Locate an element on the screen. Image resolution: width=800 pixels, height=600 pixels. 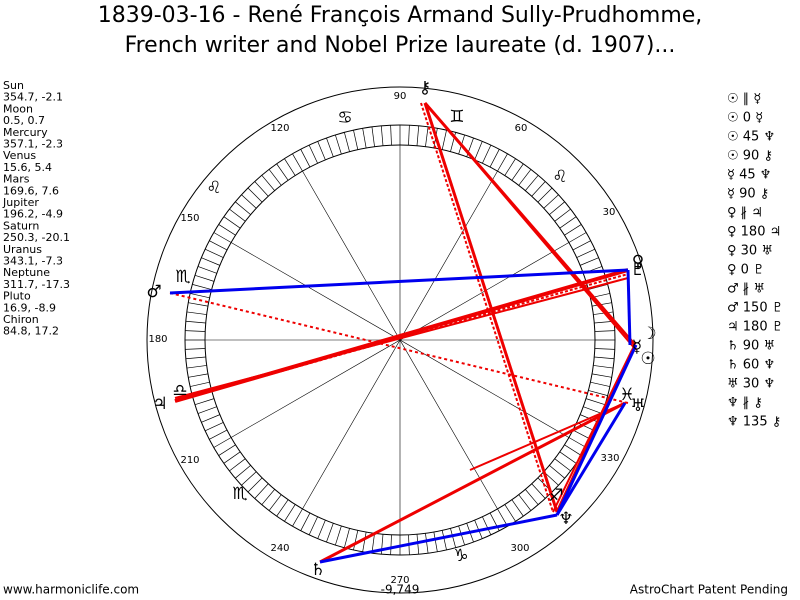
aspect-item: ♀ 0 ♇ is located at coordinates (746, 270).